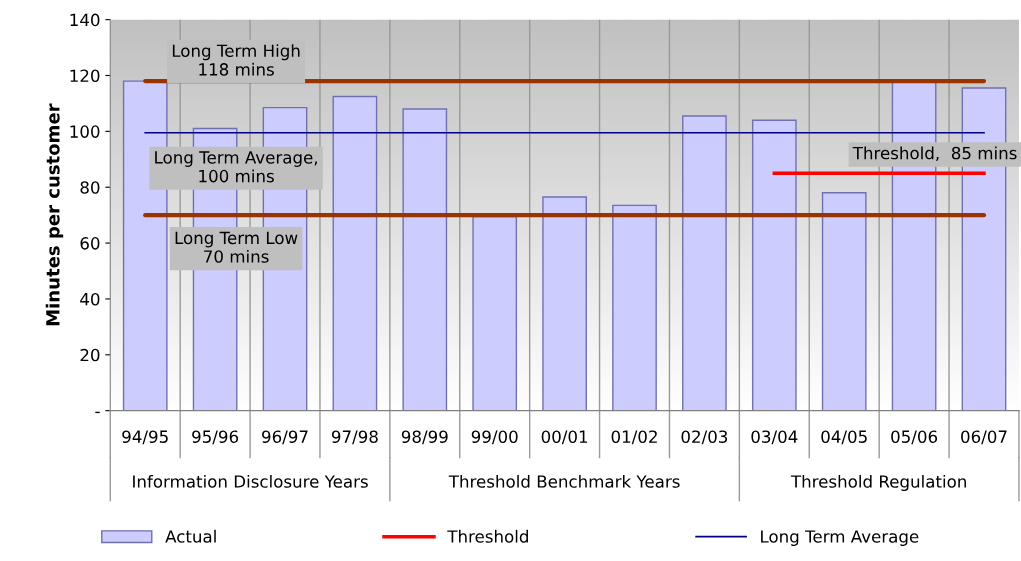 The height and width of the screenshot is (561, 1021). Describe the element at coordinates (90, 299) in the screenshot. I see `y-tick-label: 40` at that location.